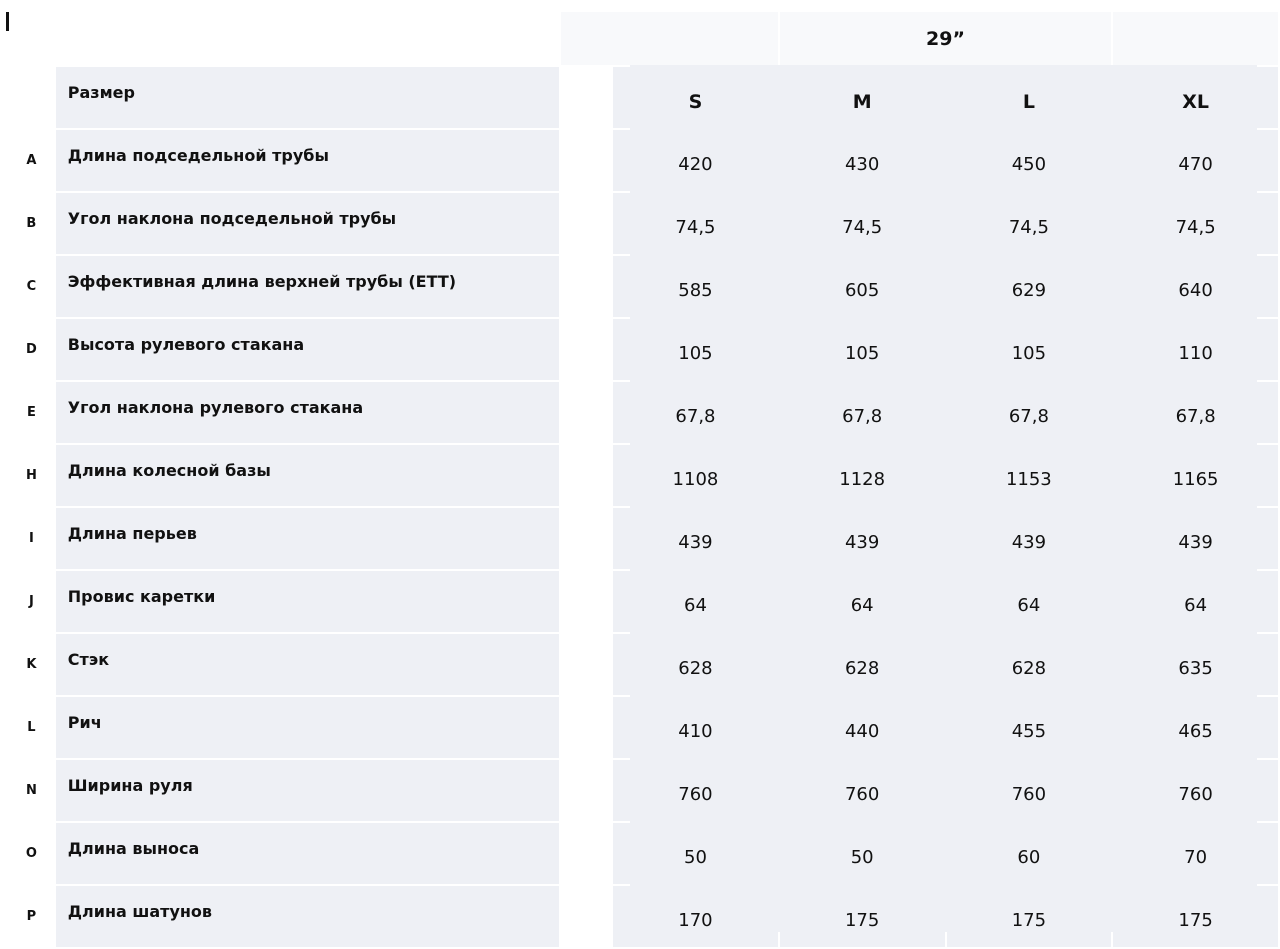  What do you see at coordinates (31, 664) in the screenshot?
I see `row-letter: K` at bounding box center [31, 664].